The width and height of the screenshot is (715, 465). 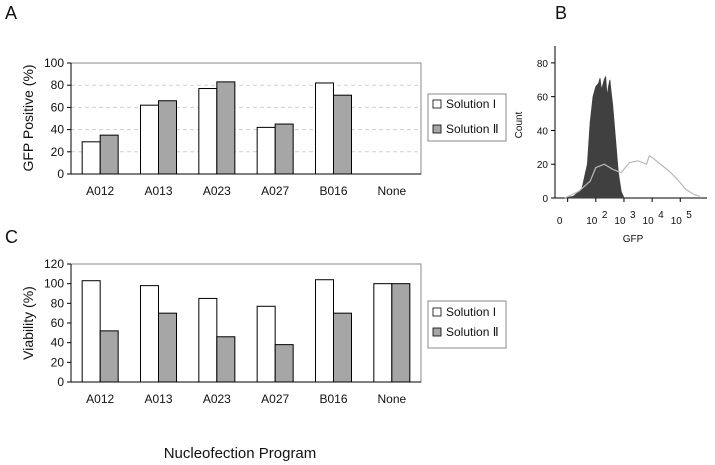 I want to click on chart-c-bars, so click(x=246, y=331).